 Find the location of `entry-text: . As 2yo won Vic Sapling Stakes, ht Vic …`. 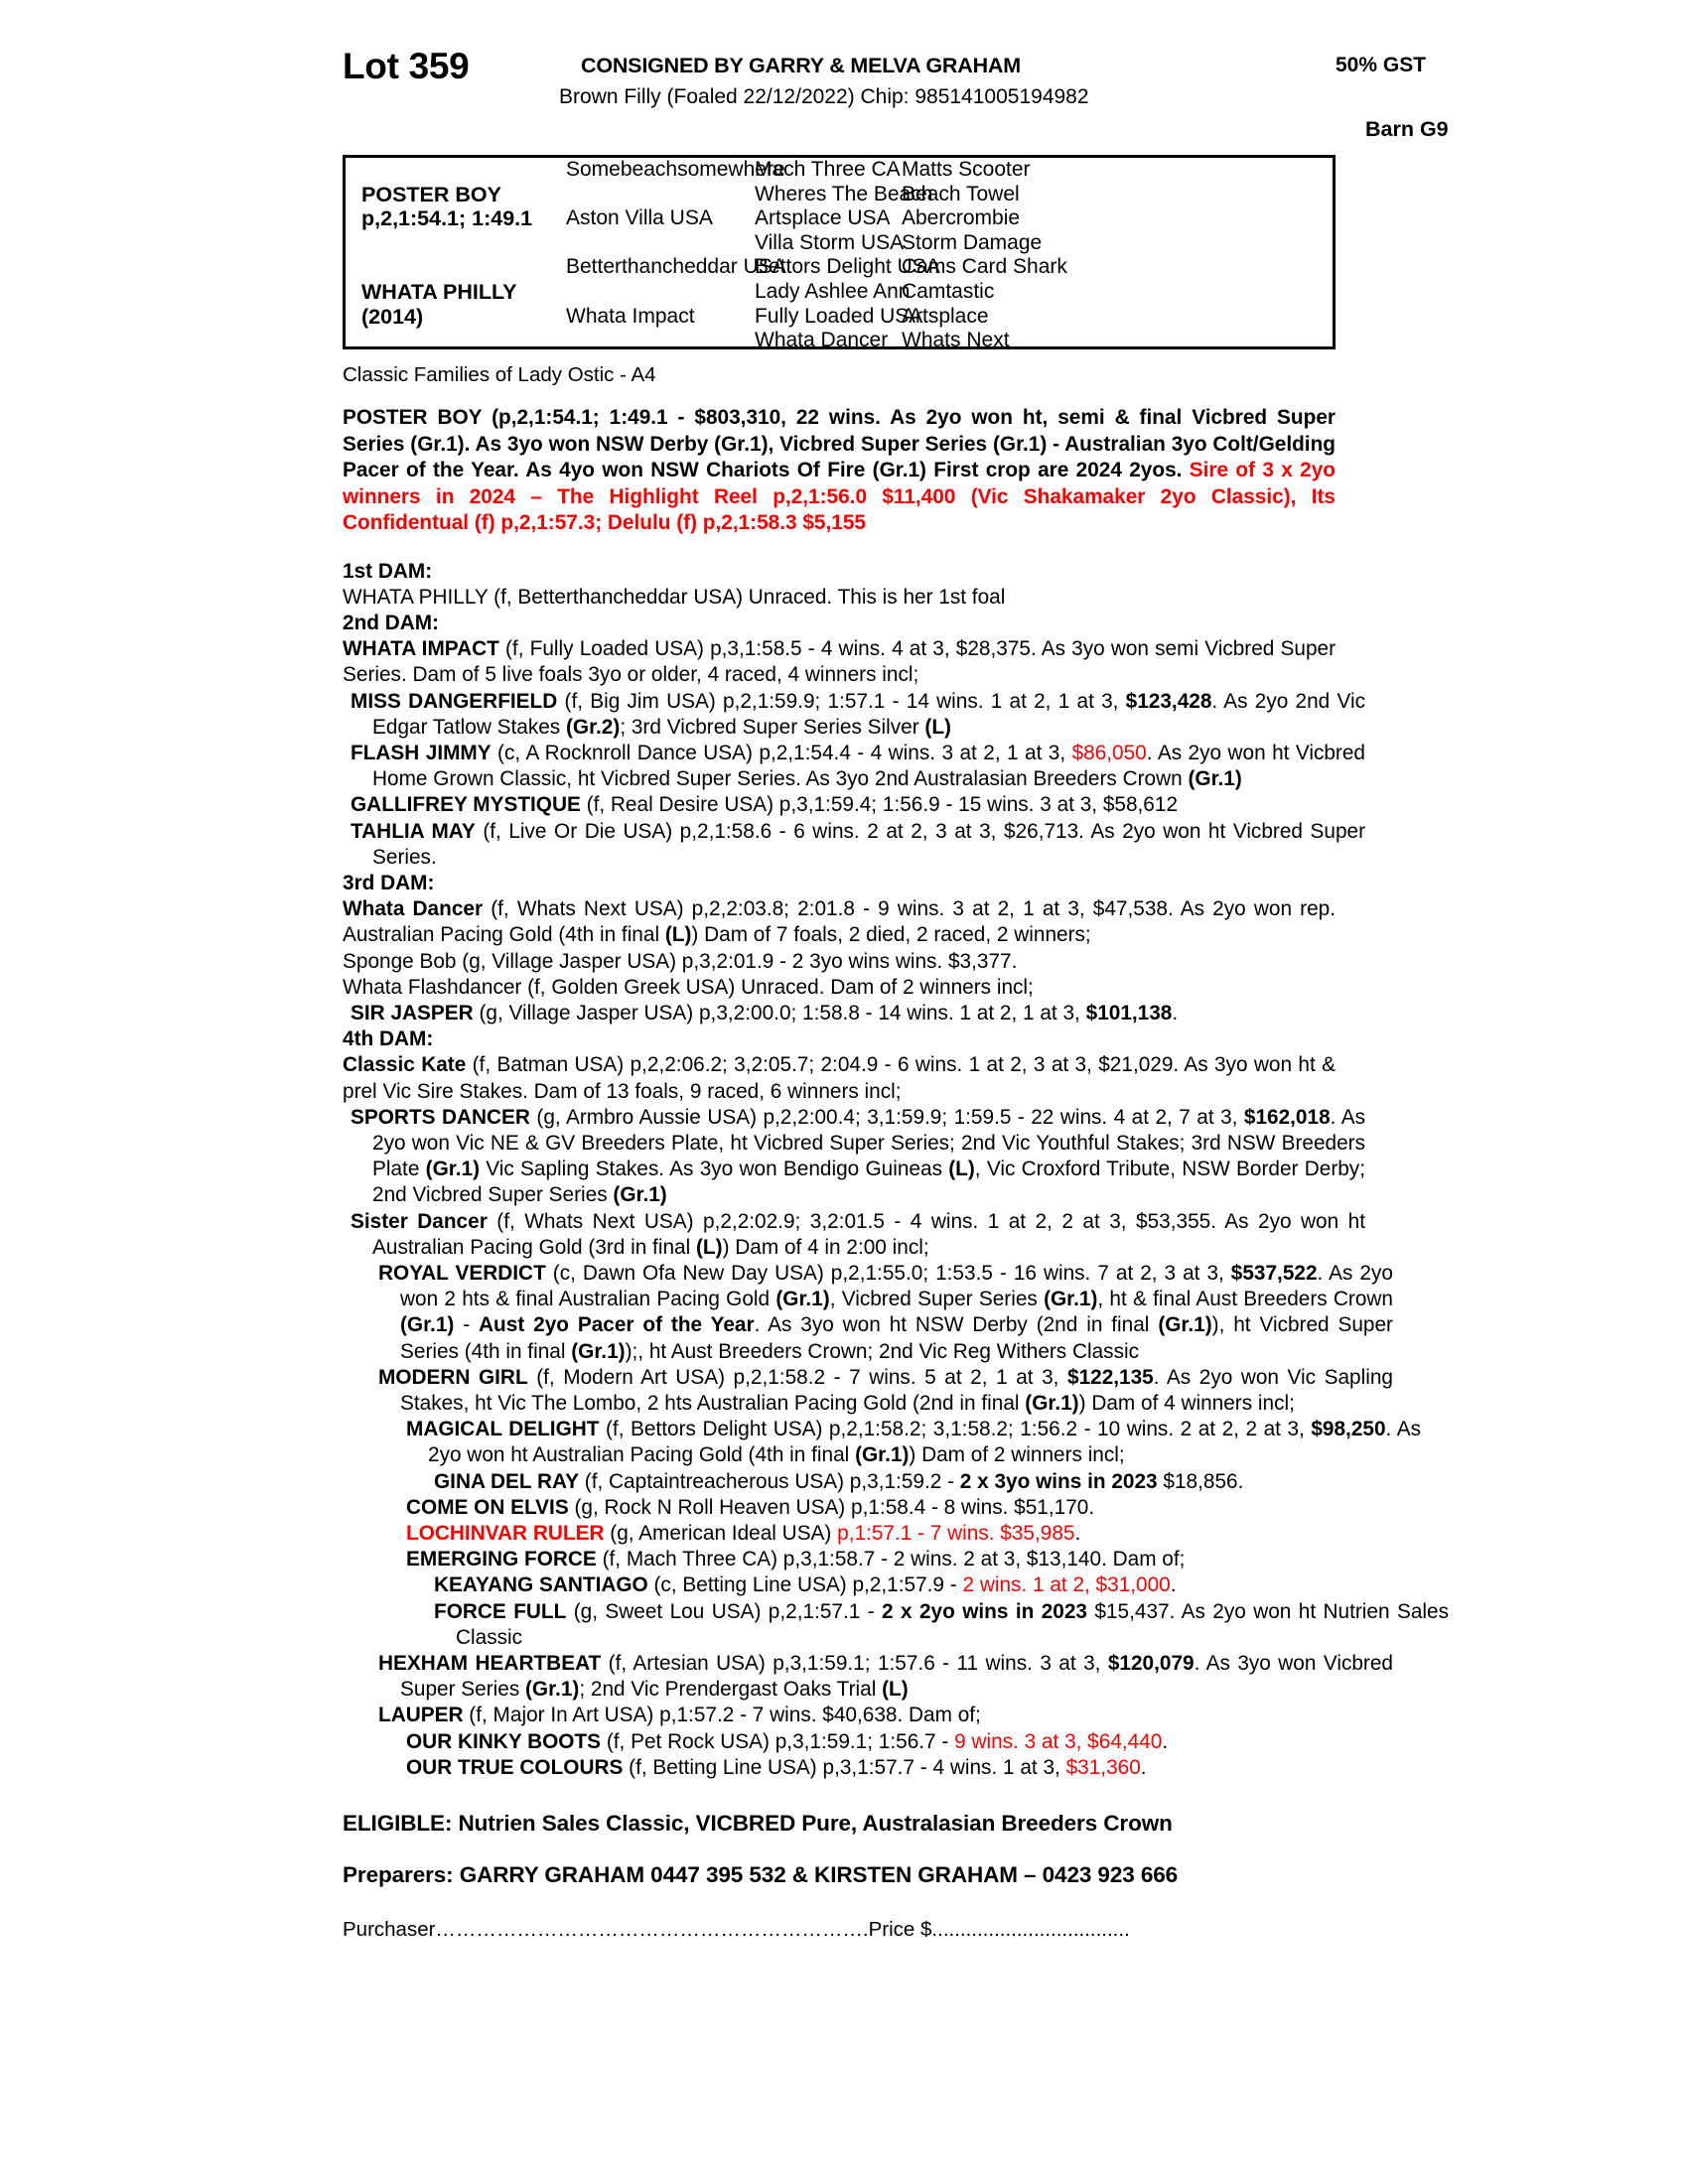

entry-text: . As 2yo won Vic Sapling Stakes, ht Vic … is located at coordinates (896, 1390).